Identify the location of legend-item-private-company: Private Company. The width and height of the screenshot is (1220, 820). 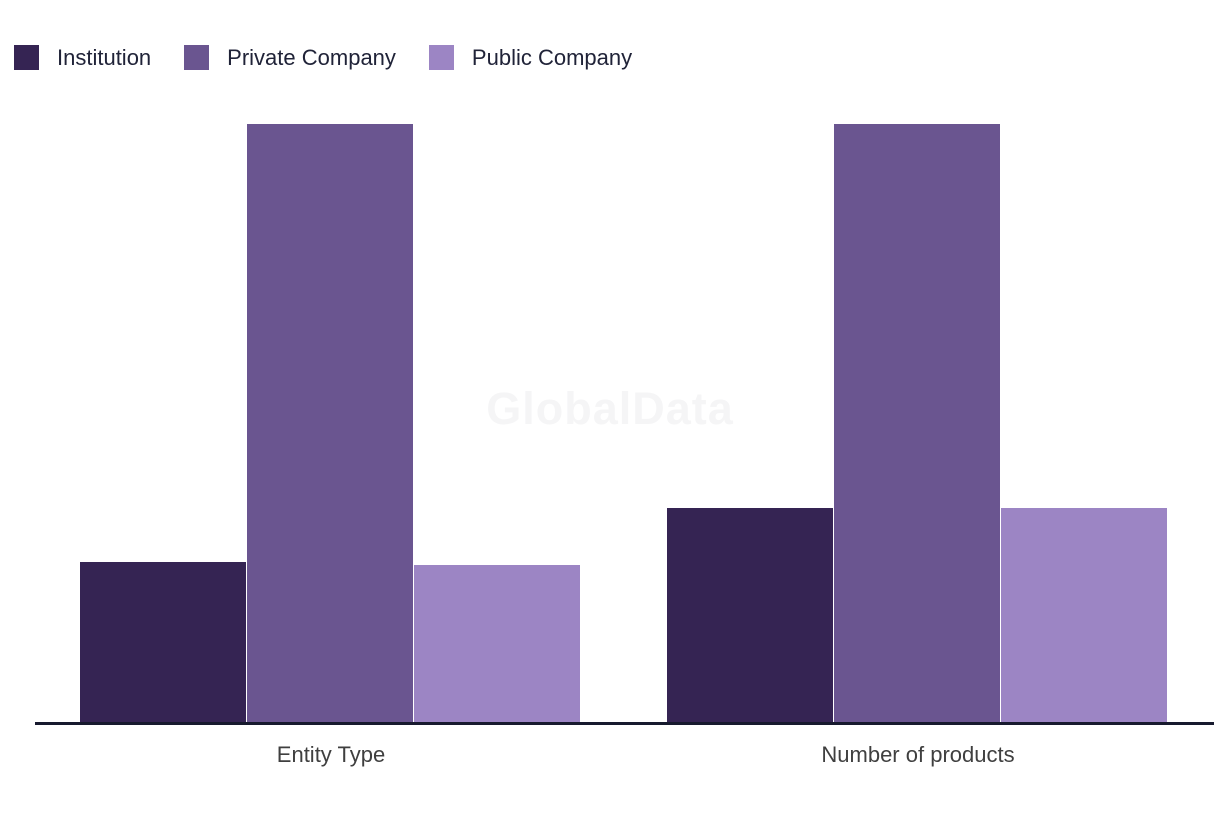
(290, 57).